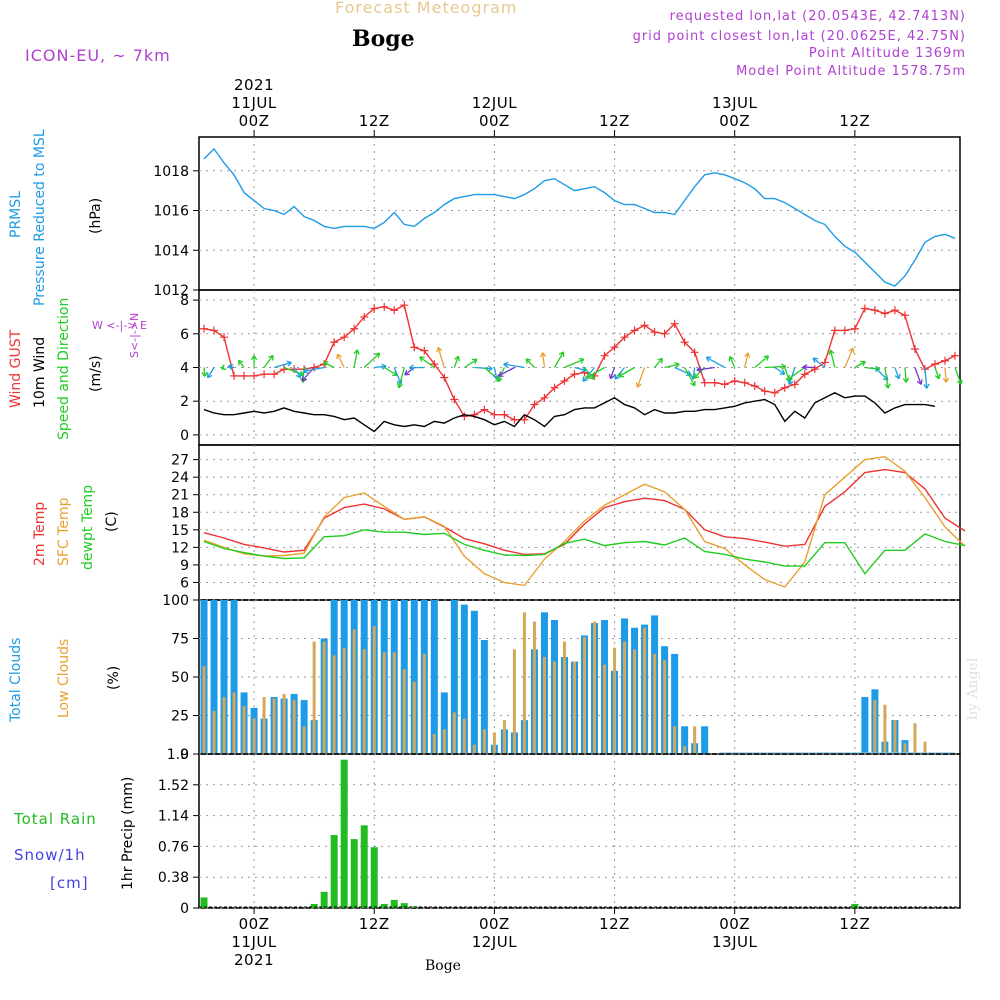  I want to click on y-tick-label: 0, so click(184, 909).